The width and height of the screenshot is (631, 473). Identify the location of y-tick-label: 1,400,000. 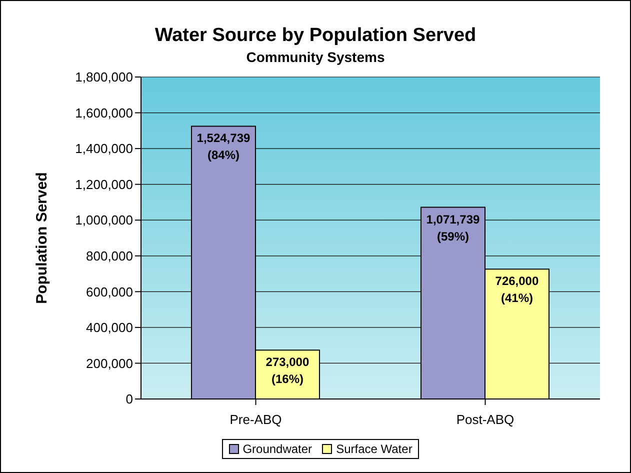
(104, 148).